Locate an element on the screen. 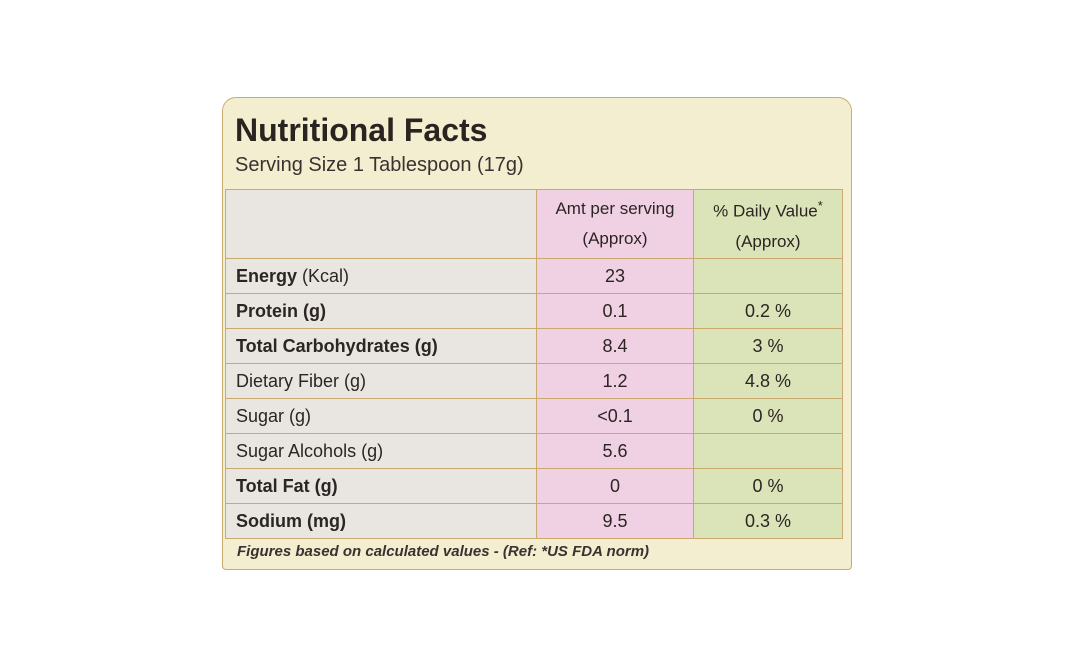  amount-cell: 5.6 is located at coordinates (615, 451).